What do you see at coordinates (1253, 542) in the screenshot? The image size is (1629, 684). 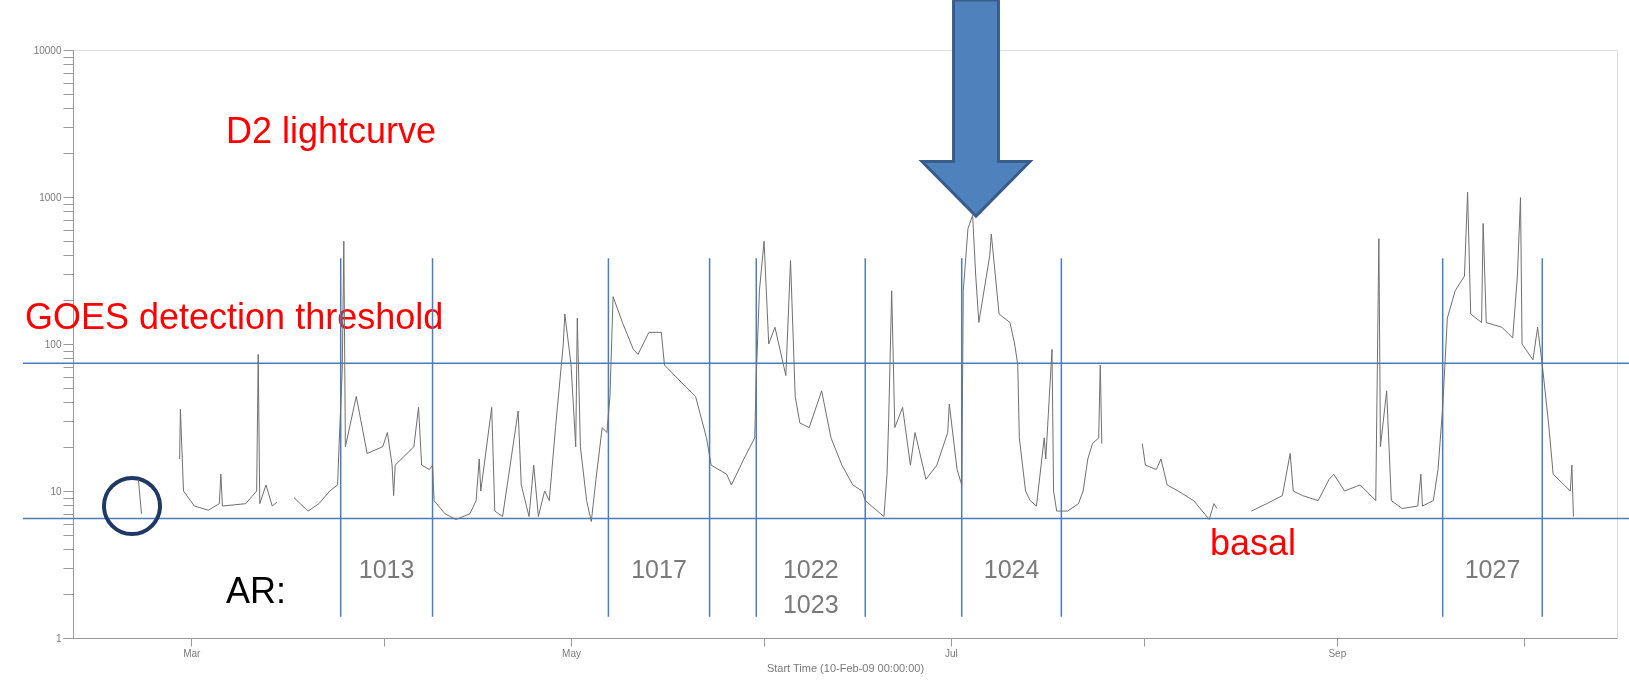 I see `ref-line-label: basal` at bounding box center [1253, 542].